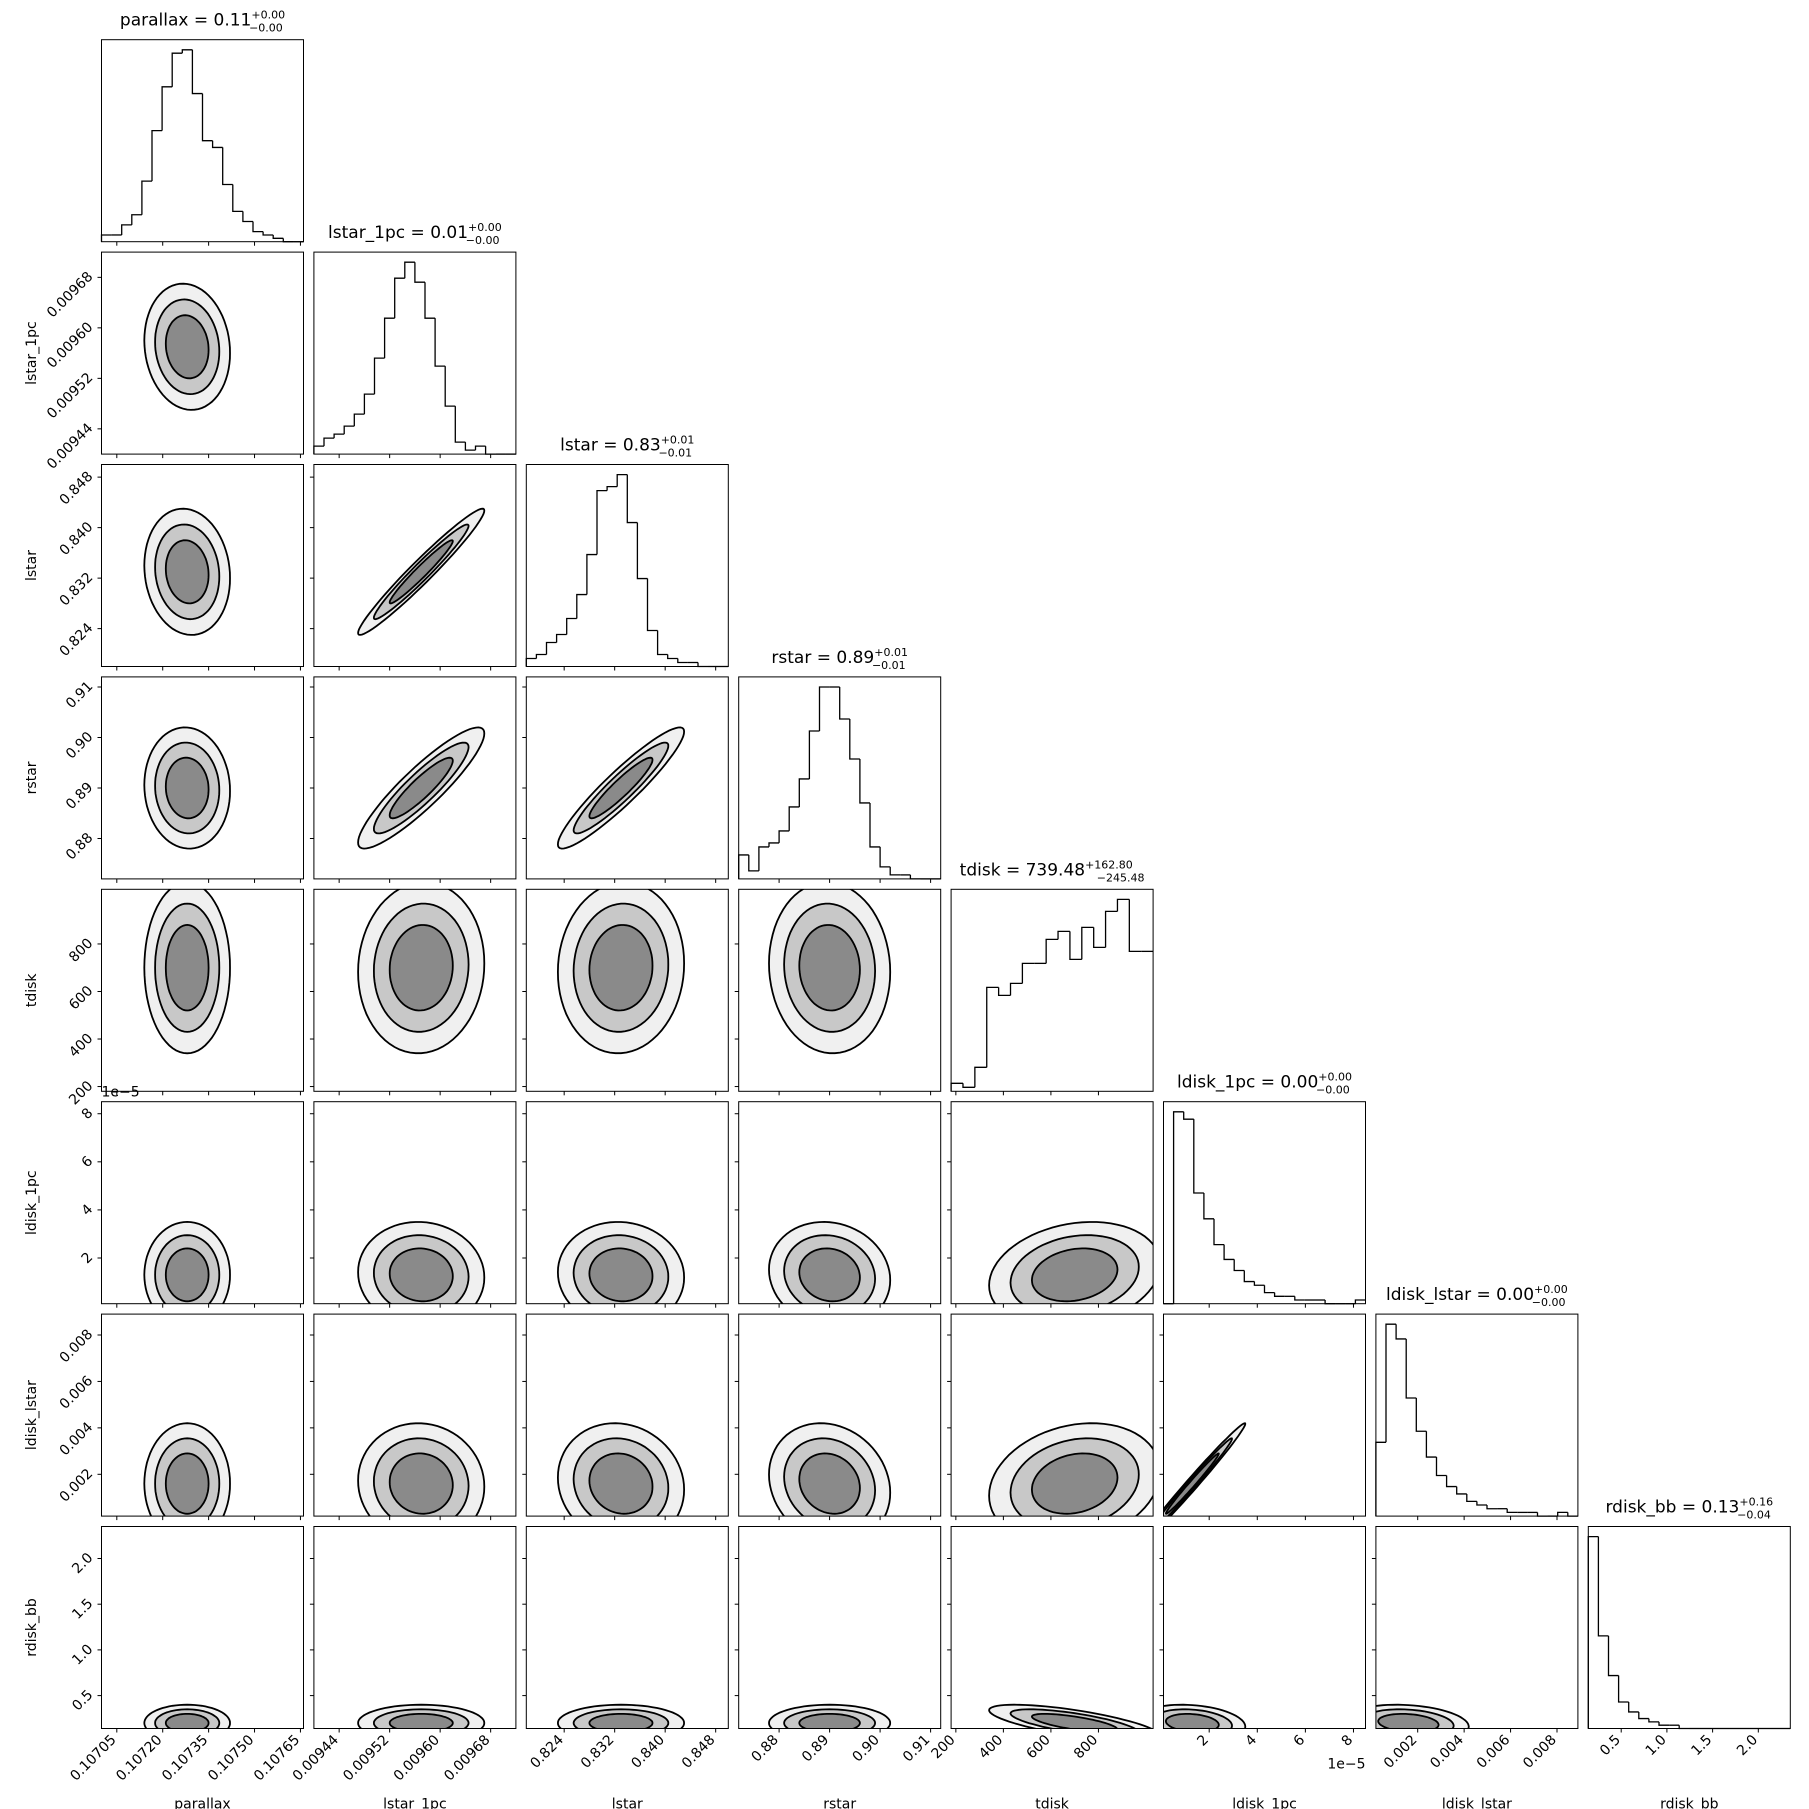  I want to click on y-tick-label: 600, so click(81, 998).